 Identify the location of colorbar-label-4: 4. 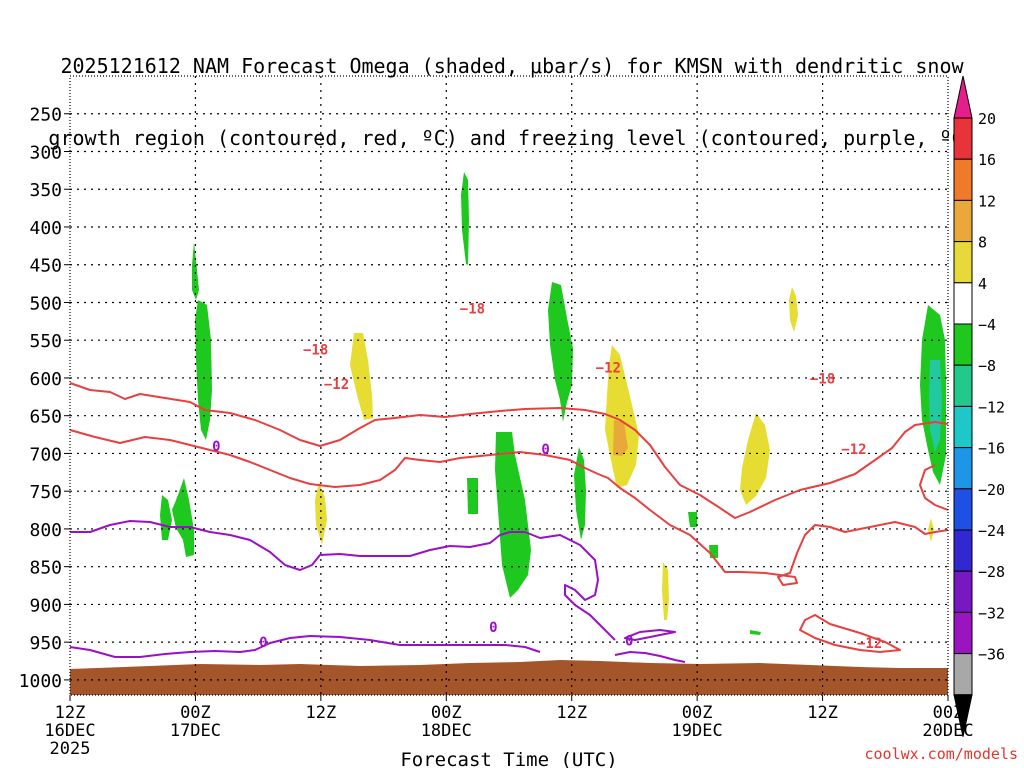
(982, 284).